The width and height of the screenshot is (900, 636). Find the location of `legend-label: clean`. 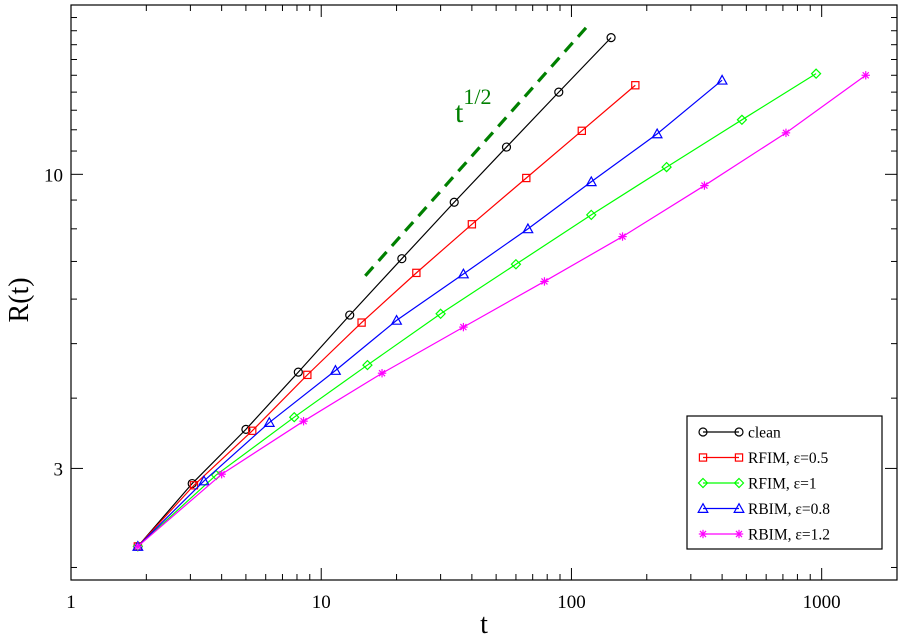

legend-label: clean is located at coordinates (764, 433).